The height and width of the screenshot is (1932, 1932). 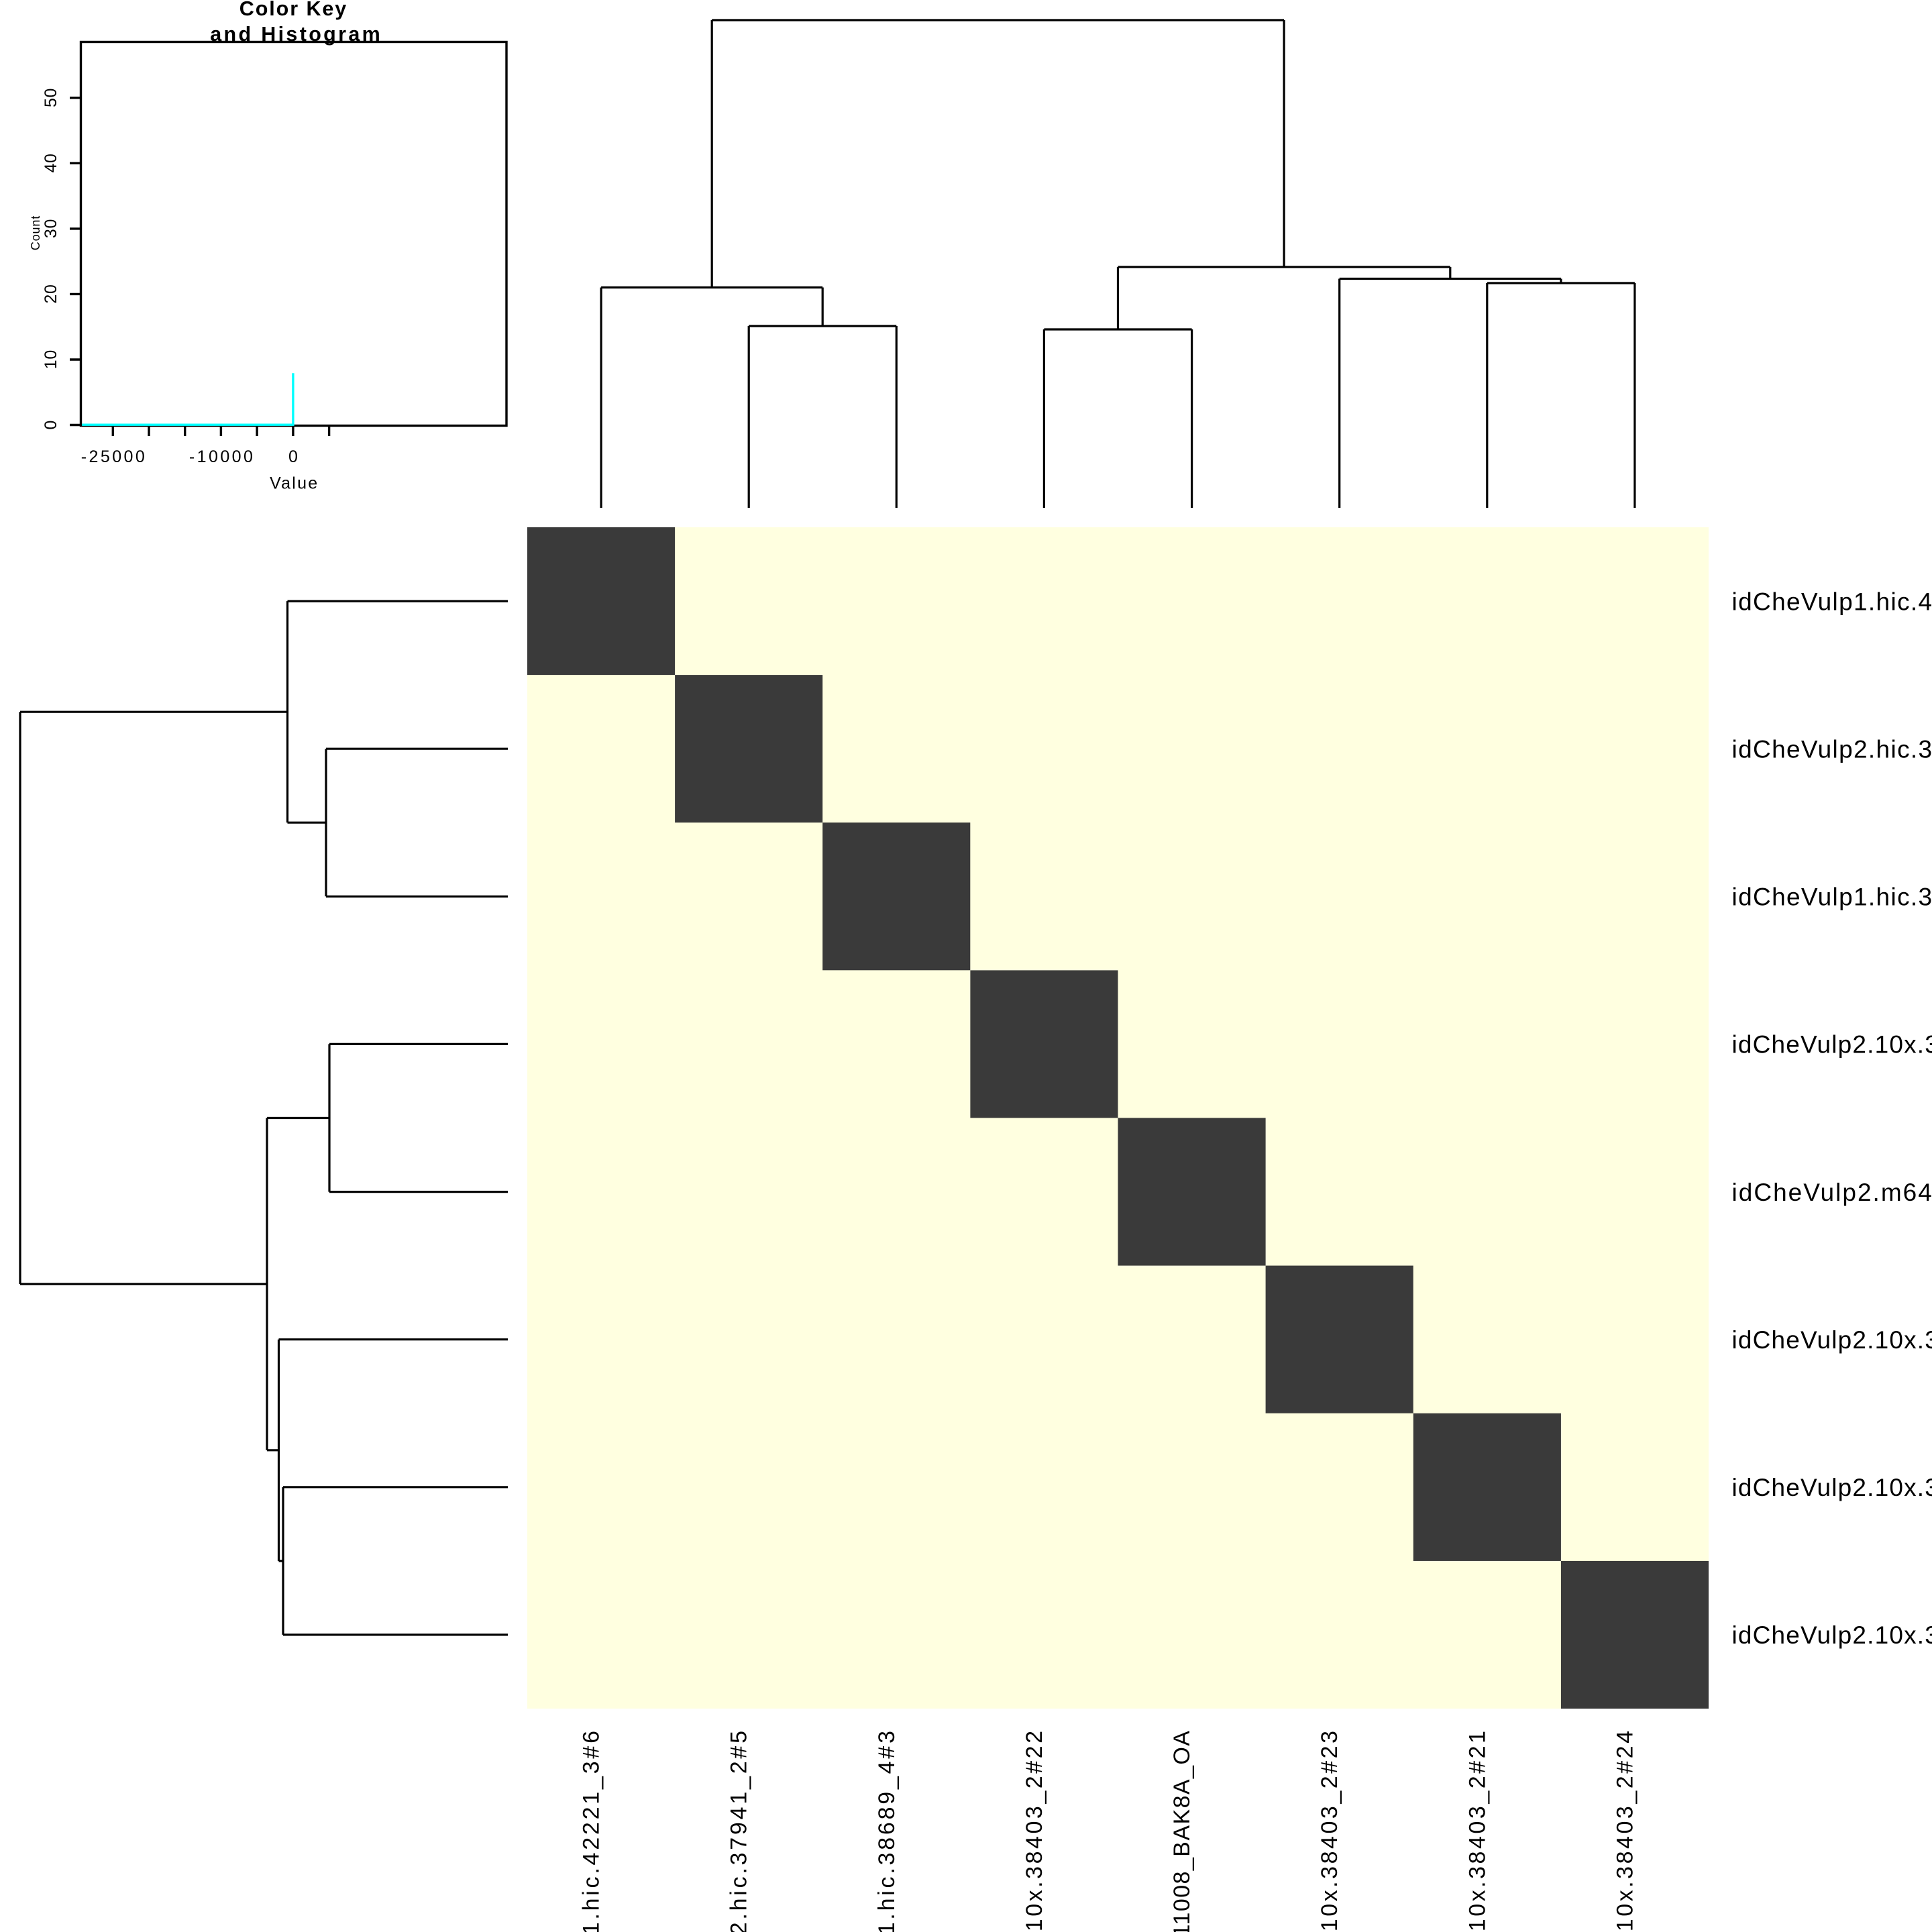 What do you see at coordinates (293, 483) in the screenshot?
I see `svg-text: Value` at bounding box center [293, 483].